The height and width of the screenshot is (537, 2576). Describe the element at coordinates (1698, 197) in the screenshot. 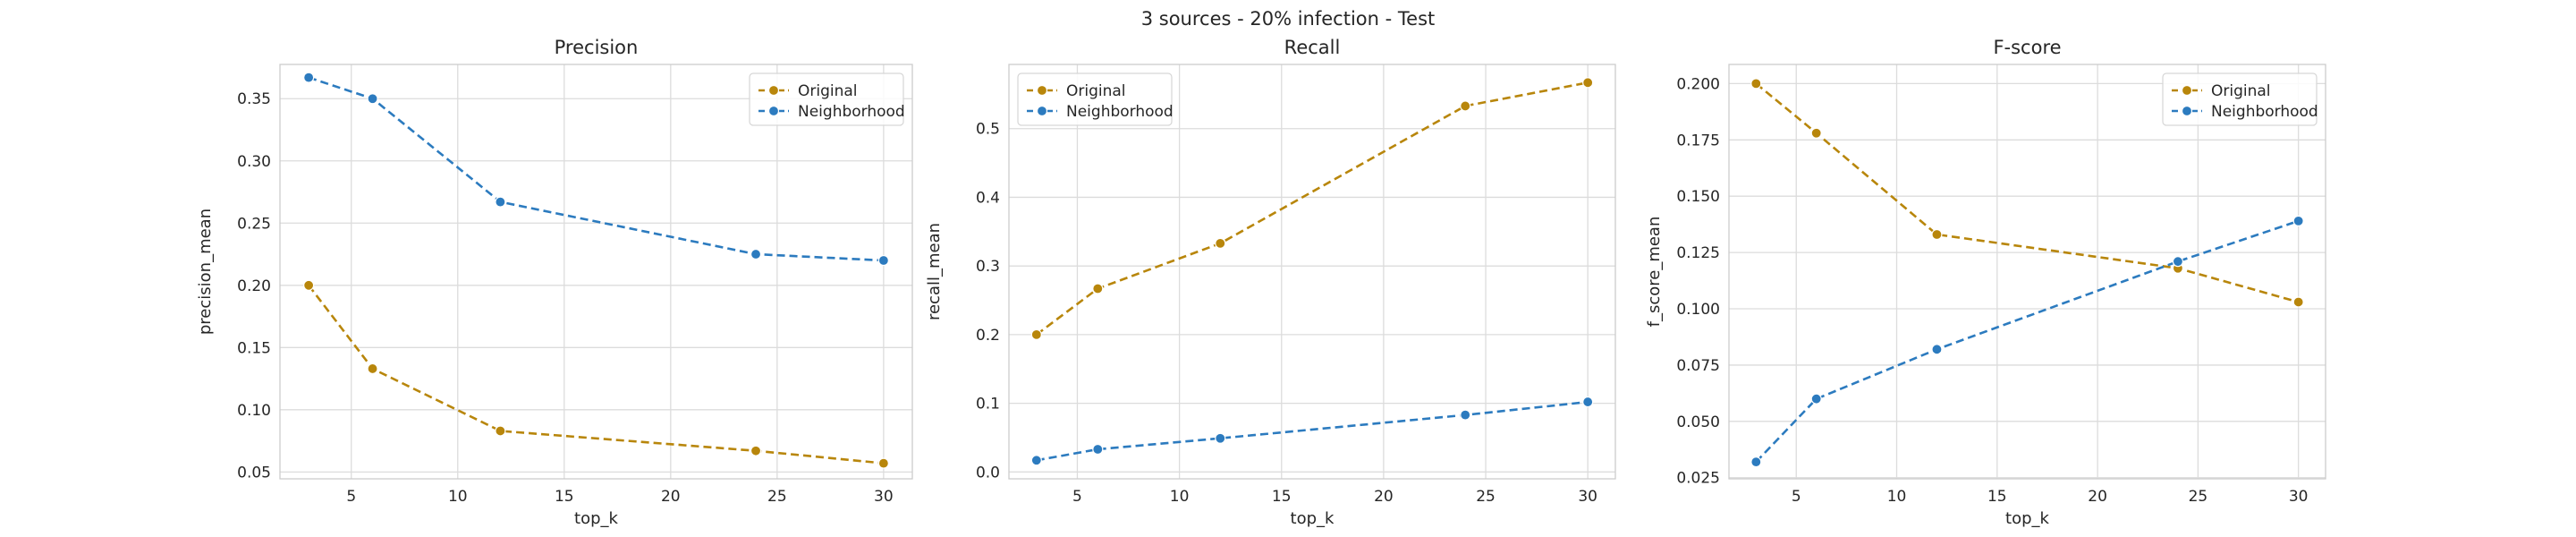

I see `y-tick-label: 0.150` at that location.